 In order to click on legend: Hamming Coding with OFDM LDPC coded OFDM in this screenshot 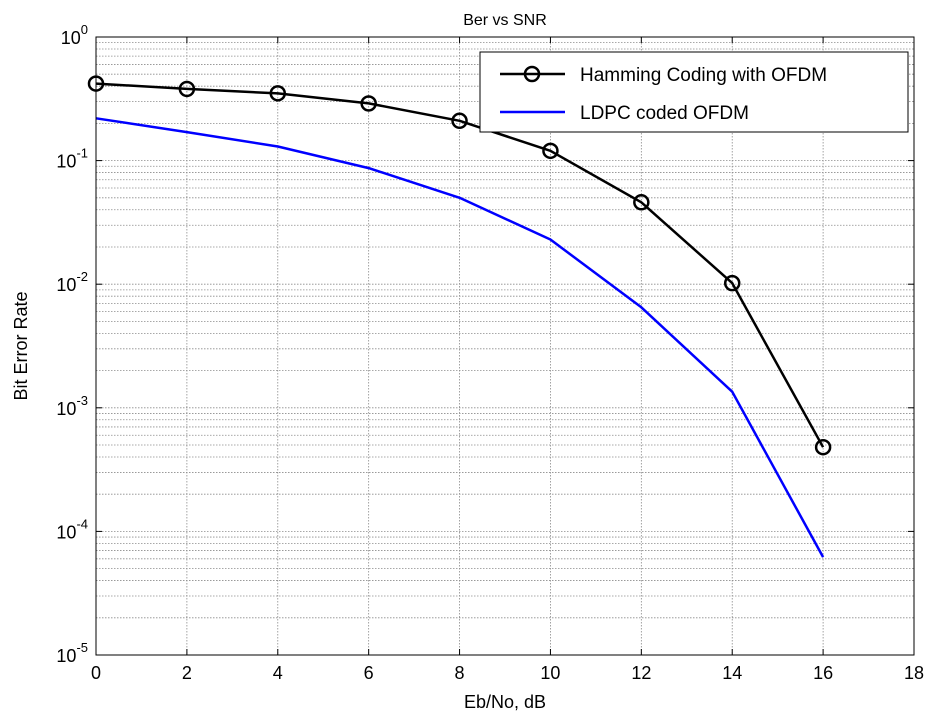, I will do `click(694, 92)`.